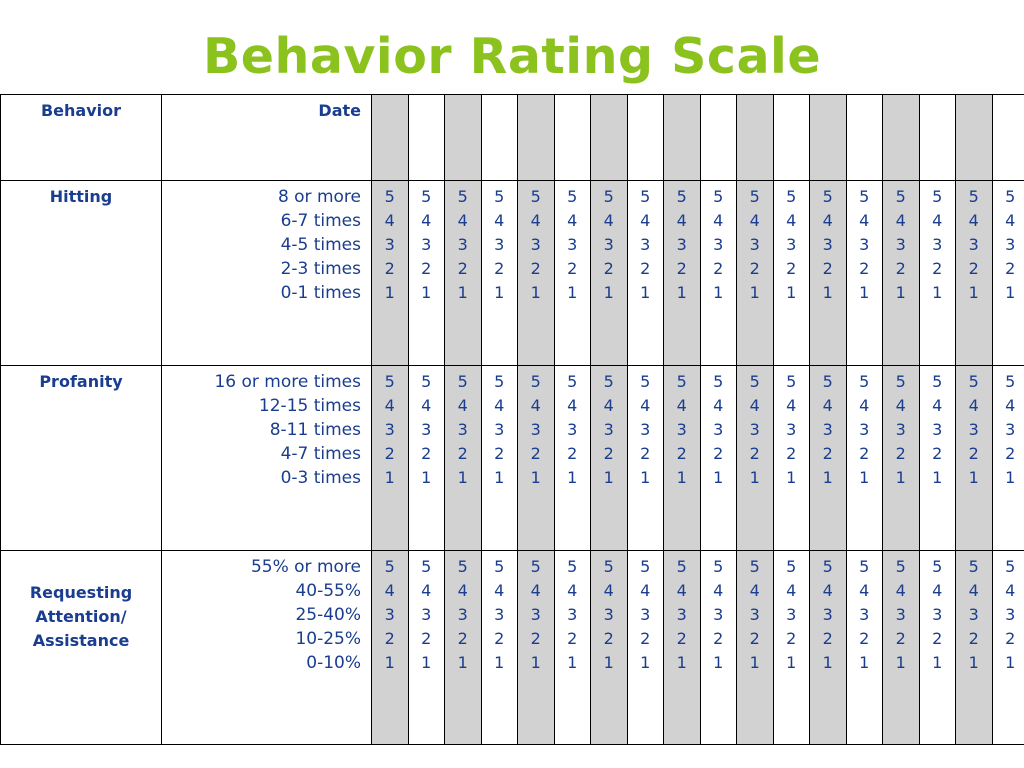 This screenshot has width=1024, height=768. Describe the element at coordinates (864, 458) in the screenshot. I see `rating-cell-day-14: 5 4 3 2 1` at that location.